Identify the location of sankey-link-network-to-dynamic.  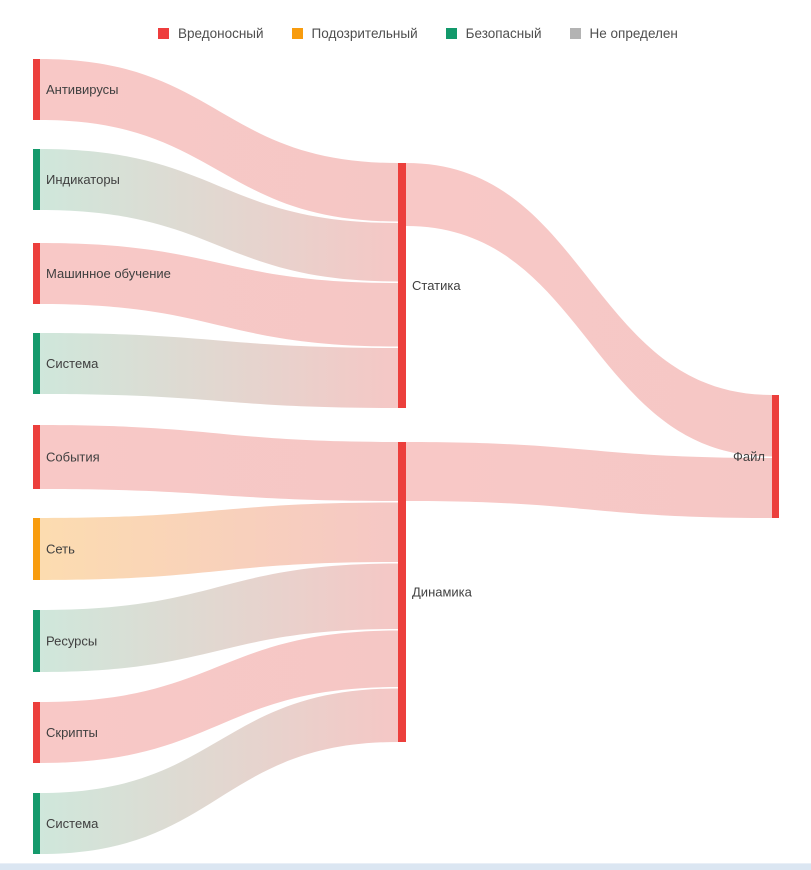
(219, 541).